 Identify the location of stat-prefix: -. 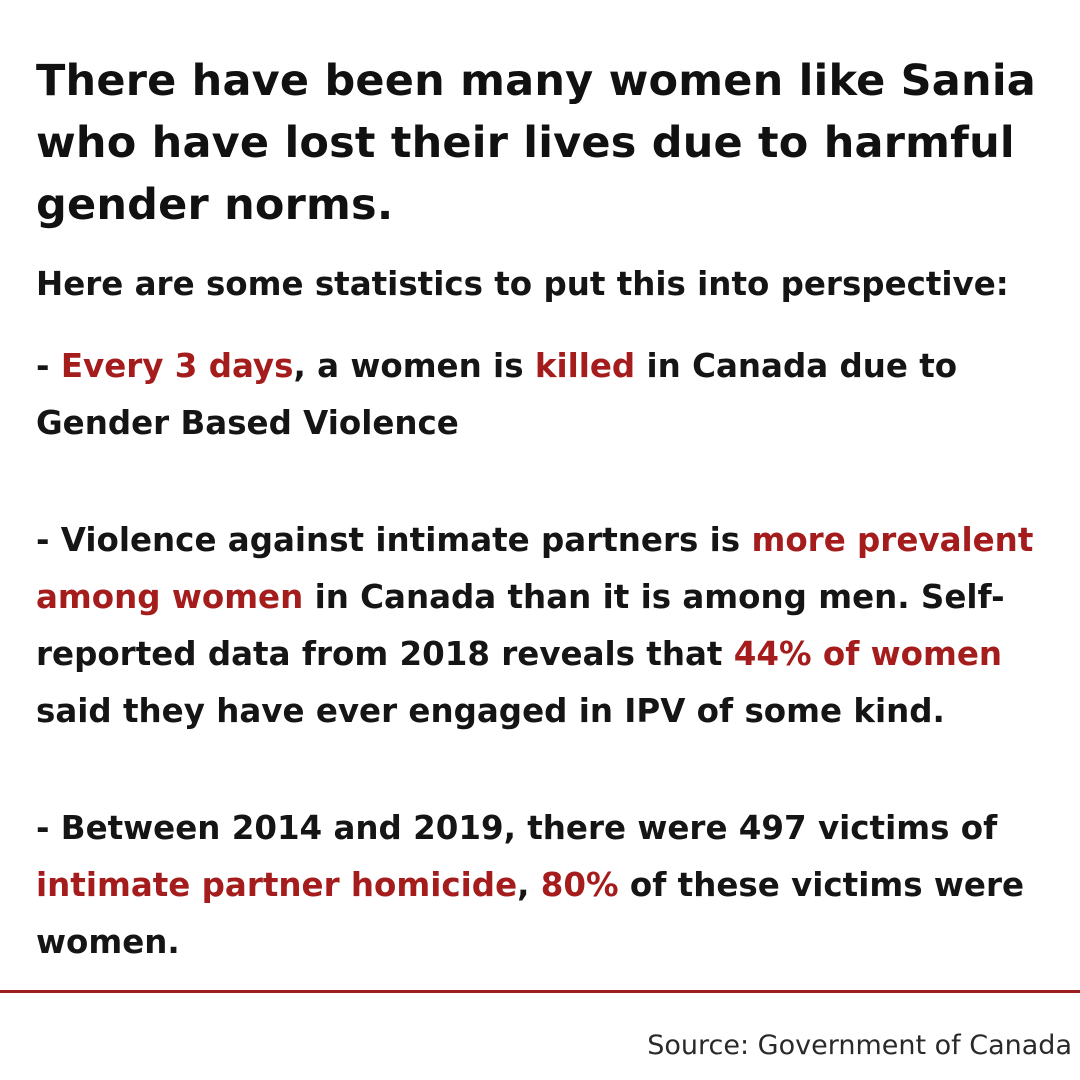
(48, 366).